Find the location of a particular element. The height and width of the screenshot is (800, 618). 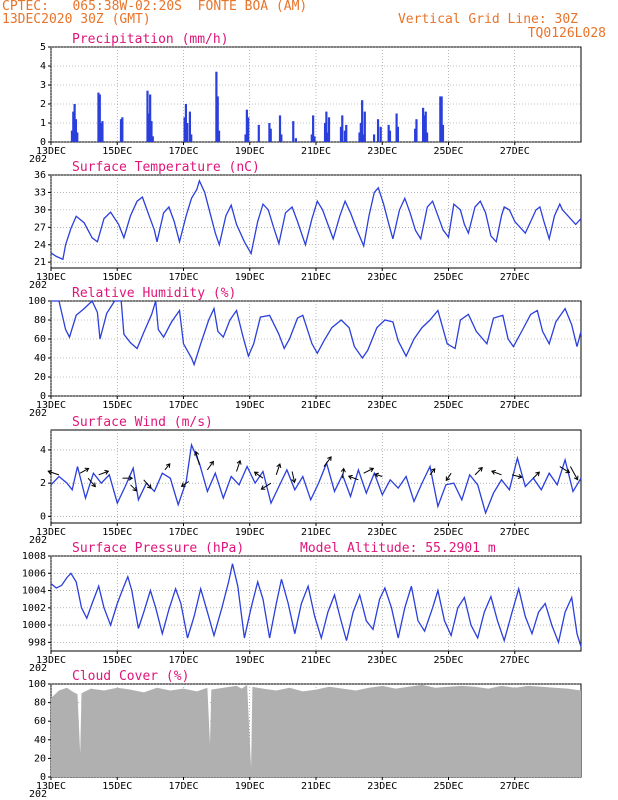

y-tick-label: 1006 is located at coordinates (34, 573).